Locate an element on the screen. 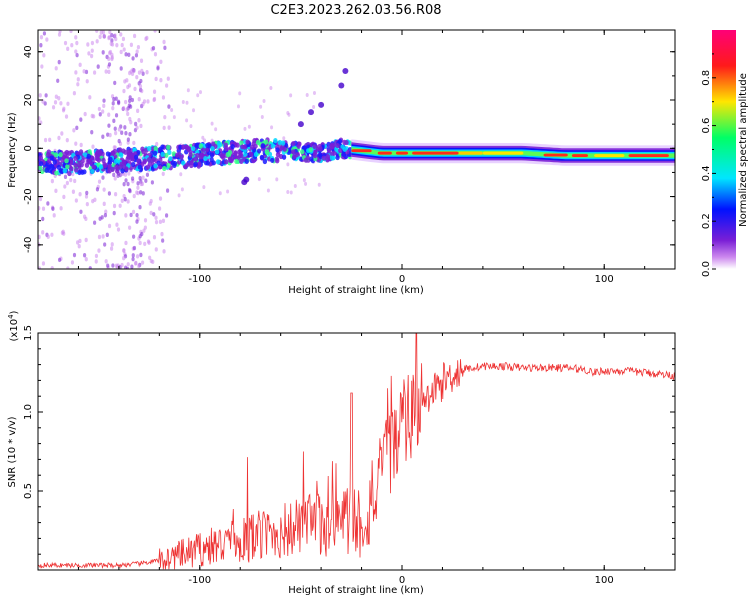 This screenshot has height=604, width=750. colorbar-label: Normalized spectral amplitude is located at coordinates (743, 150).